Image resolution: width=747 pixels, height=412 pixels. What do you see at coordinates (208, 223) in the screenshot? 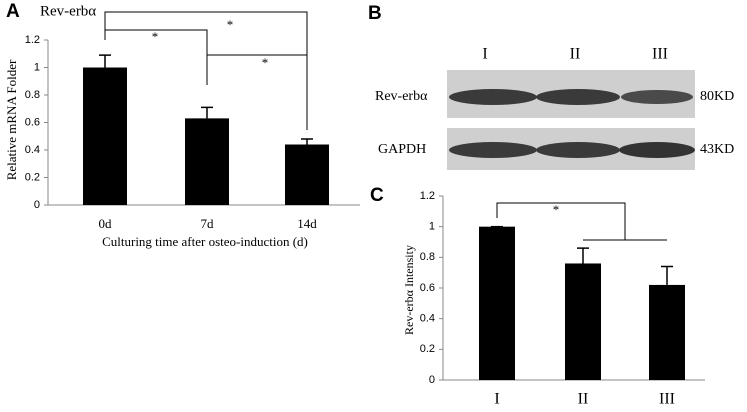
I see `x-tick-label: 7d` at bounding box center [208, 223].